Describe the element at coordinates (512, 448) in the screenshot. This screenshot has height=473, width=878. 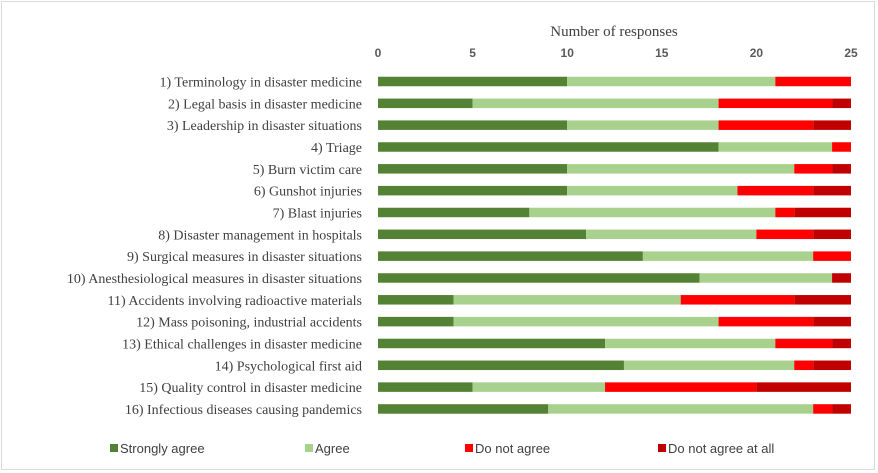
I see `legend-label: Do not agree` at that location.